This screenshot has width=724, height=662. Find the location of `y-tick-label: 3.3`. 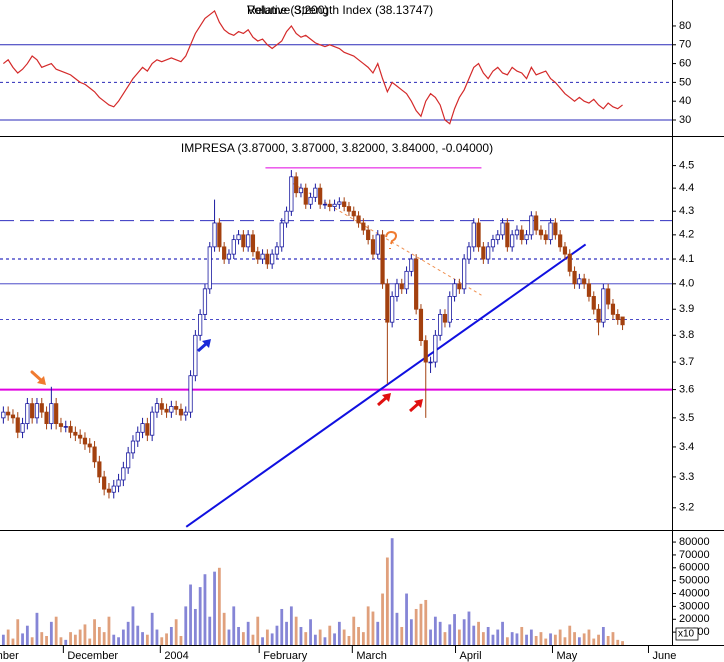

y-tick-label: 3.3 is located at coordinates (686, 477).